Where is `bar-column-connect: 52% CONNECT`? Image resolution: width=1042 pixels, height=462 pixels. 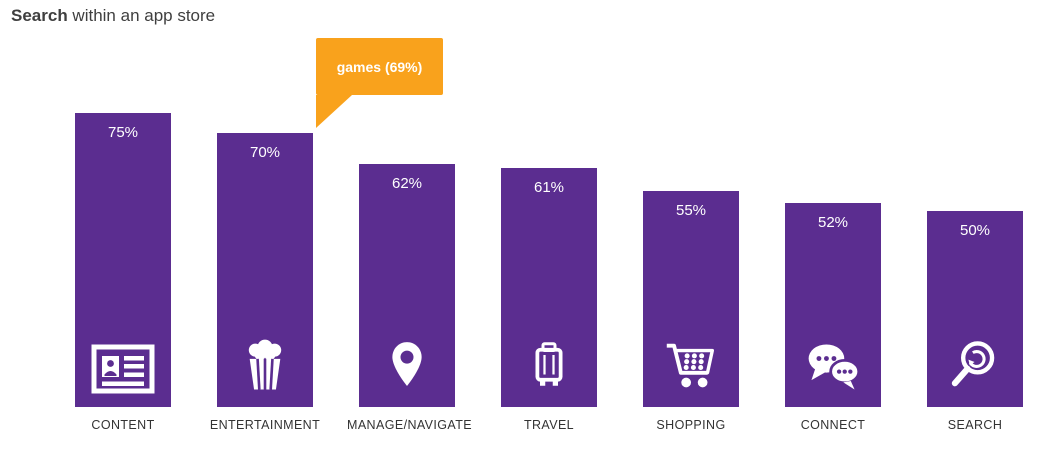
bar-column-connect: 52% CONNECT is located at coordinates (833, 317).